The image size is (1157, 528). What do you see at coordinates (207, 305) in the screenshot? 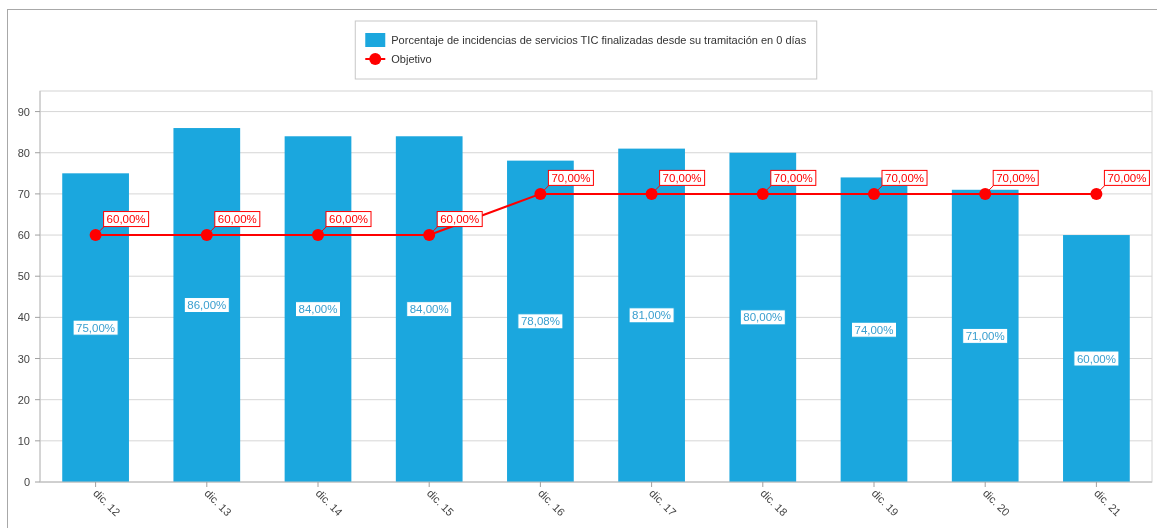
I see `data-label: 86,00%` at bounding box center [207, 305].